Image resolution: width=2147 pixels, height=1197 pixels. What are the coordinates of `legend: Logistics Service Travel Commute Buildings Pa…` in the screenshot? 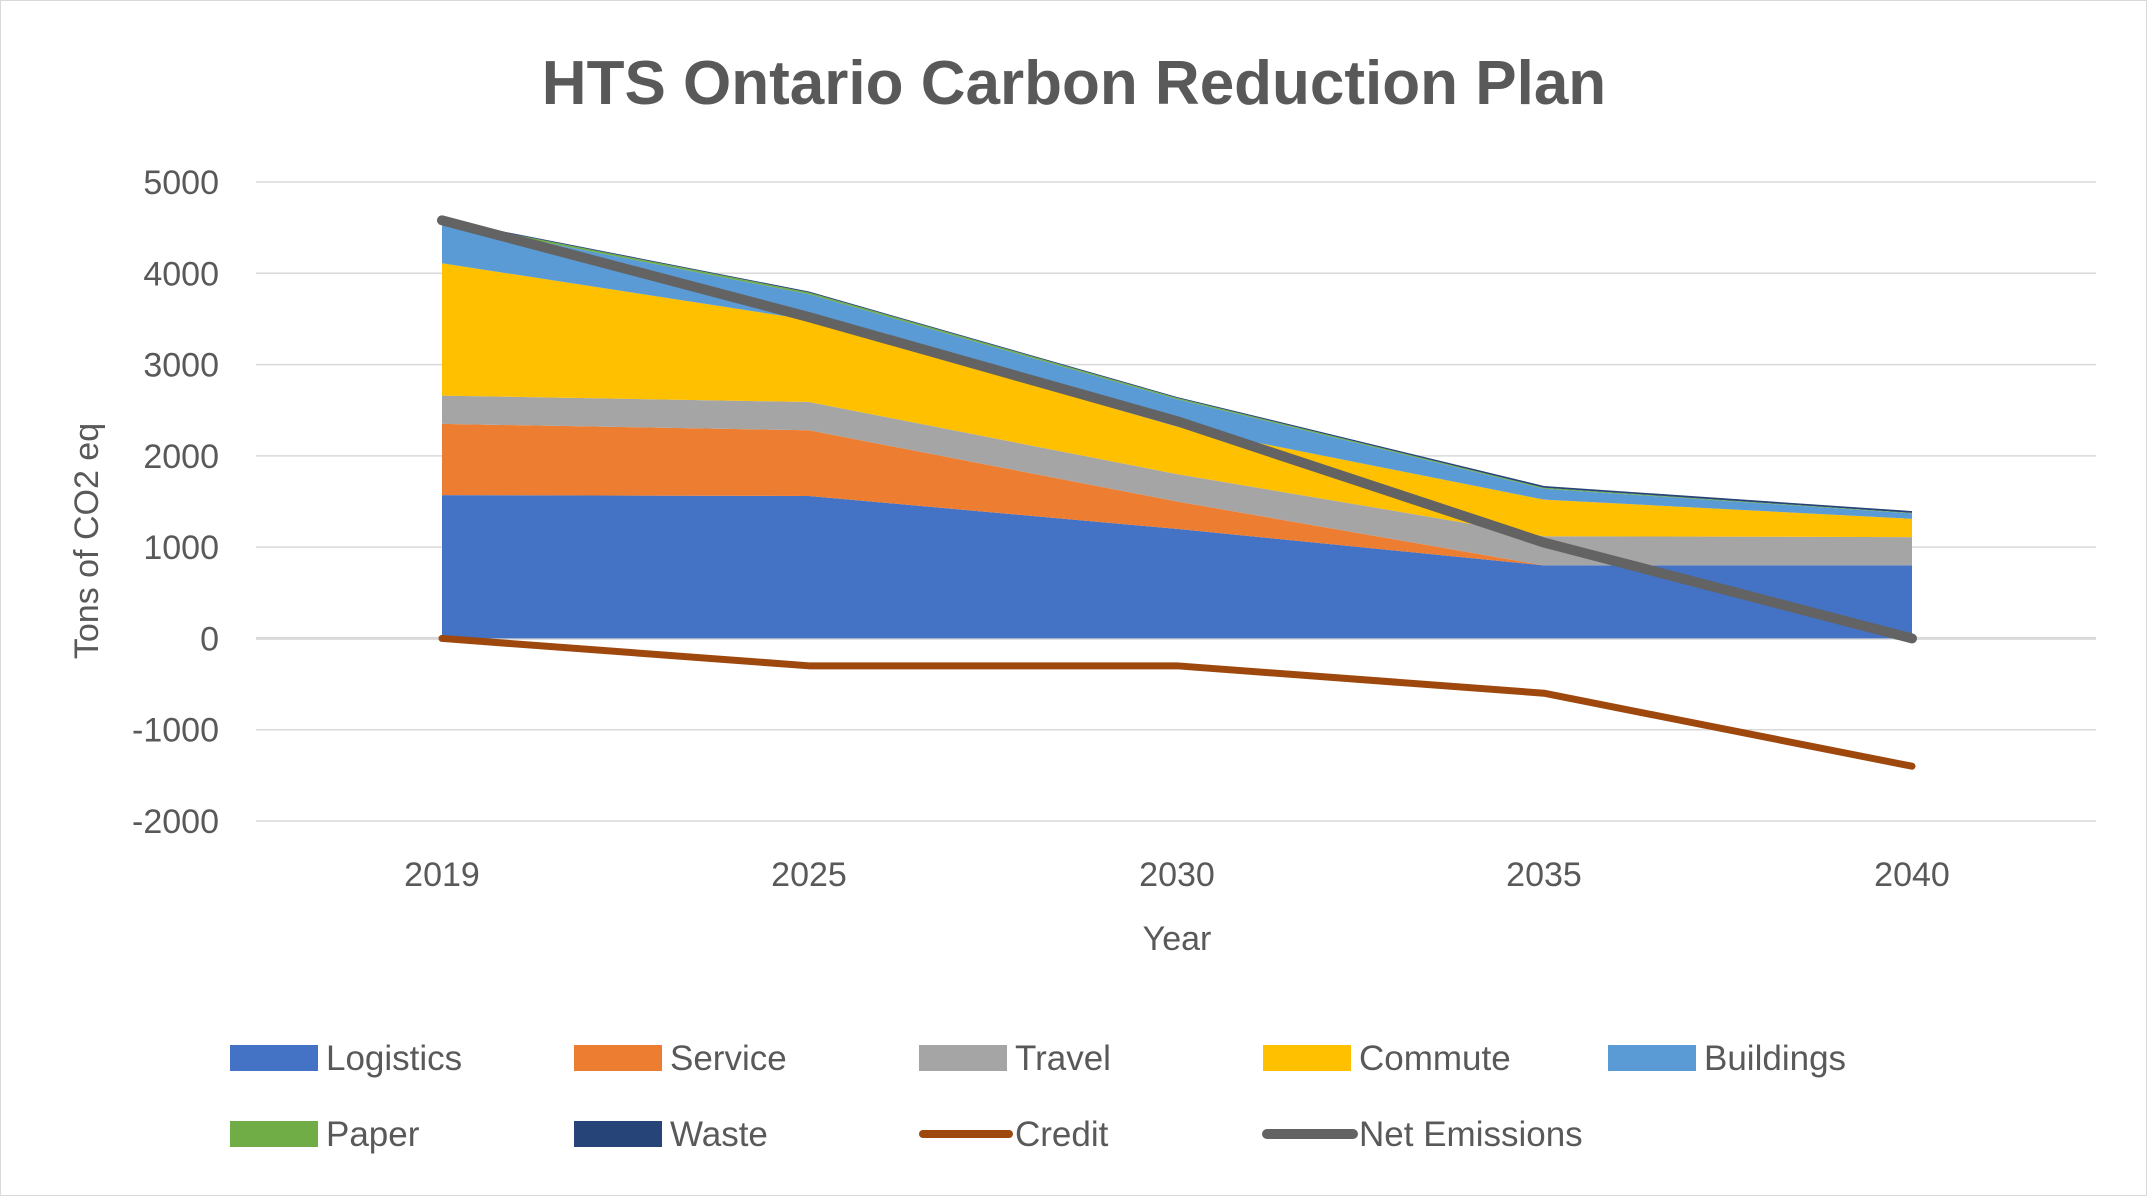 It's located at (1038, 1096).